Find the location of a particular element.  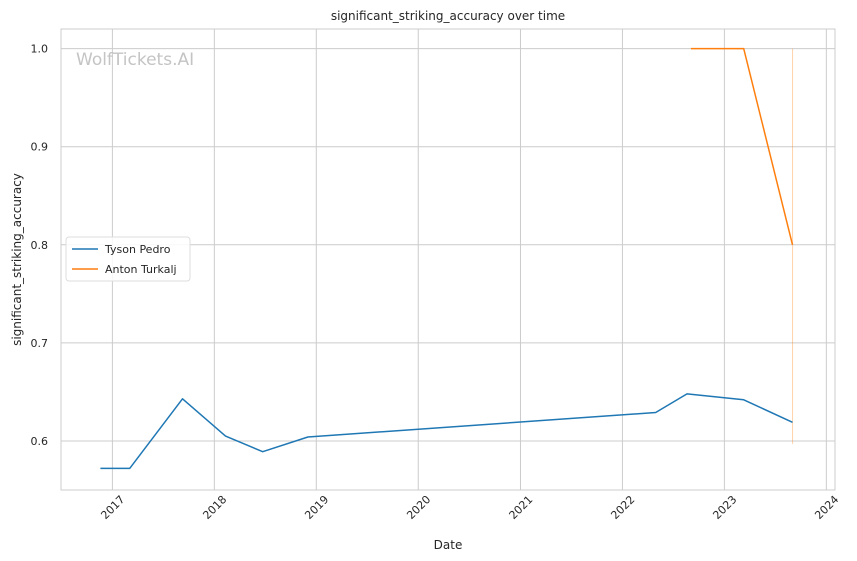

y-ticks: 0.6 0.7 0.8 0.9 1.0 is located at coordinates (40, 245).